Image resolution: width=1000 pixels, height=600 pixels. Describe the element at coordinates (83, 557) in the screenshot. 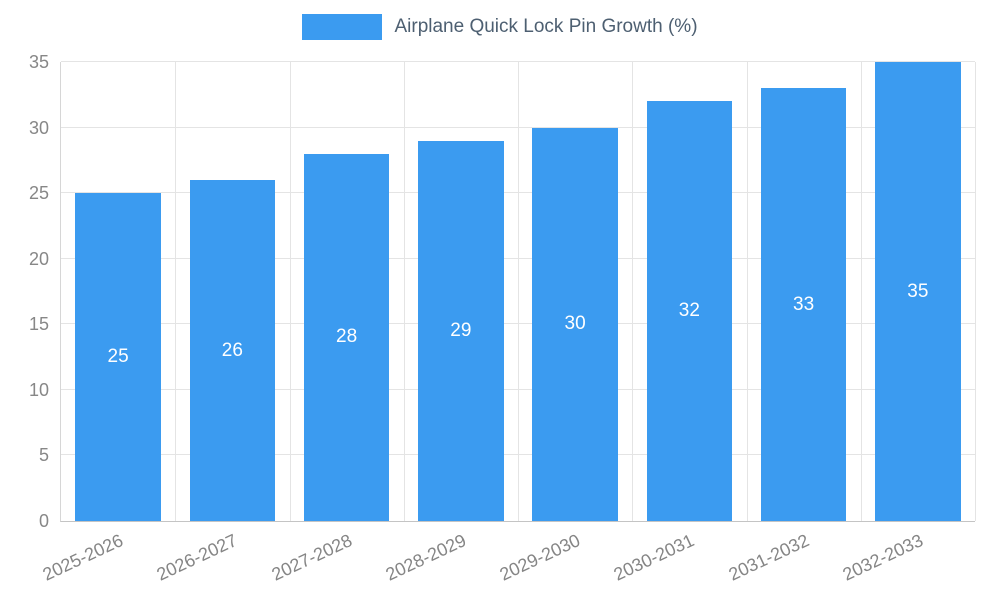

I see `x-tick-label: 2025-2026` at that location.